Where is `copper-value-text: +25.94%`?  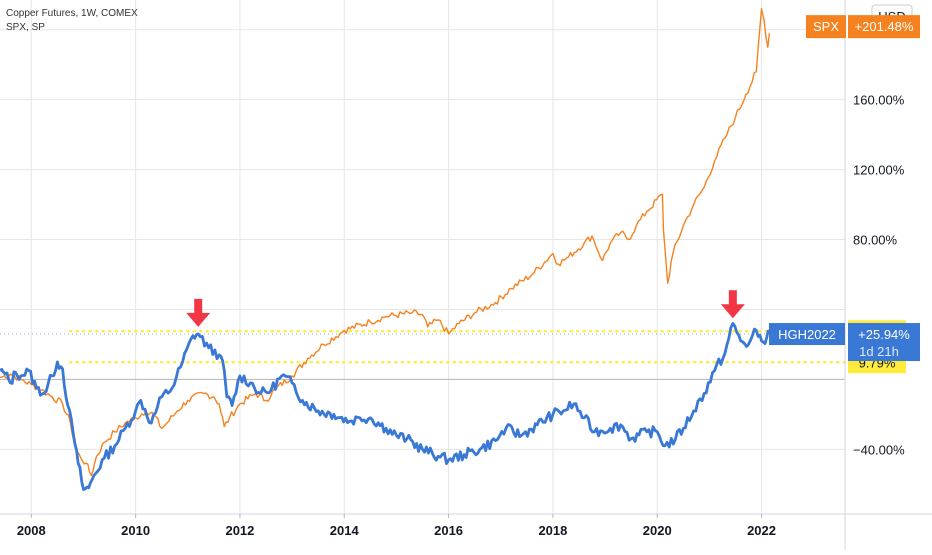
copper-value-text: +25.94% is located at coordinates (884, 334).